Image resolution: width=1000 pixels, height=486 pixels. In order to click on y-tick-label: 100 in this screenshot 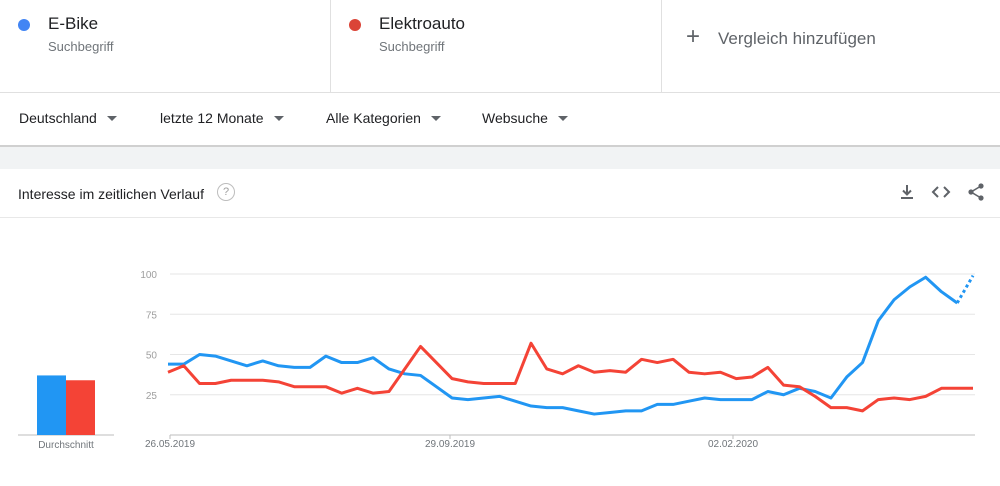, I will do `click(148, 275)`.